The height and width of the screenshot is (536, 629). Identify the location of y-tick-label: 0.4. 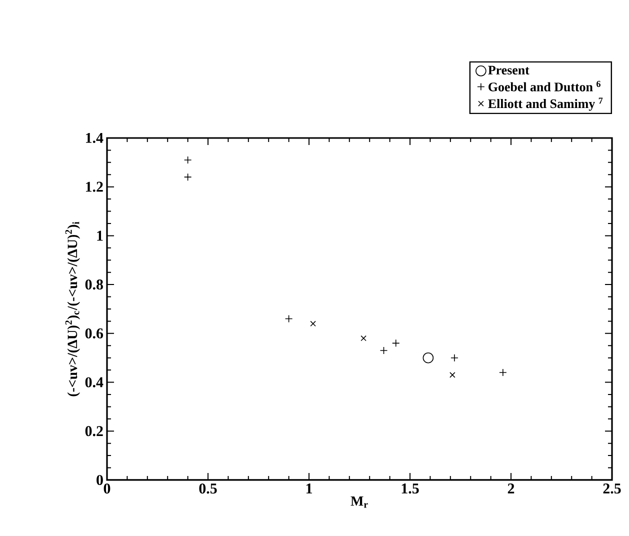
(94, 382).